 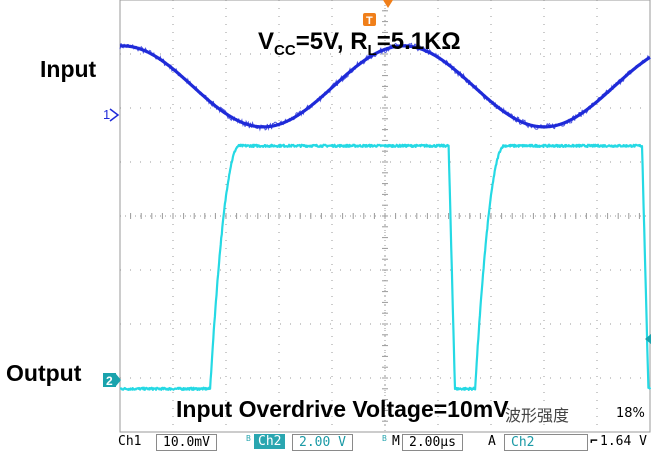 What do you see at coordinates (111, 114) in the screenshot?
I see `ch1-ground-marker: 1` at bounding box center [111, 114].